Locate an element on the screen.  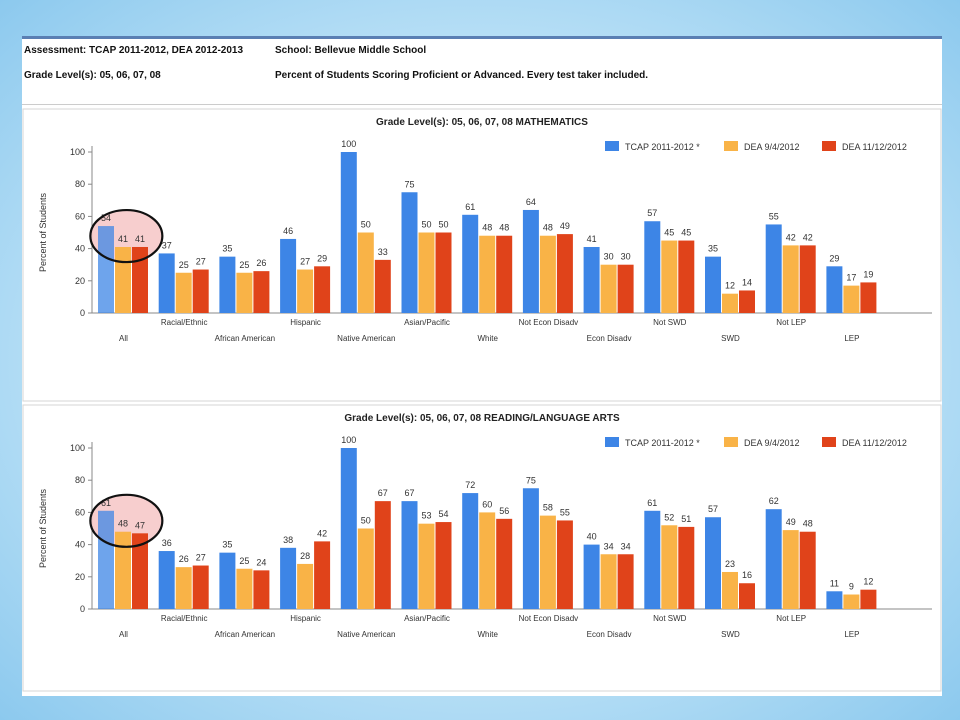
data-label: 58 is located at coordinates (548, 508).